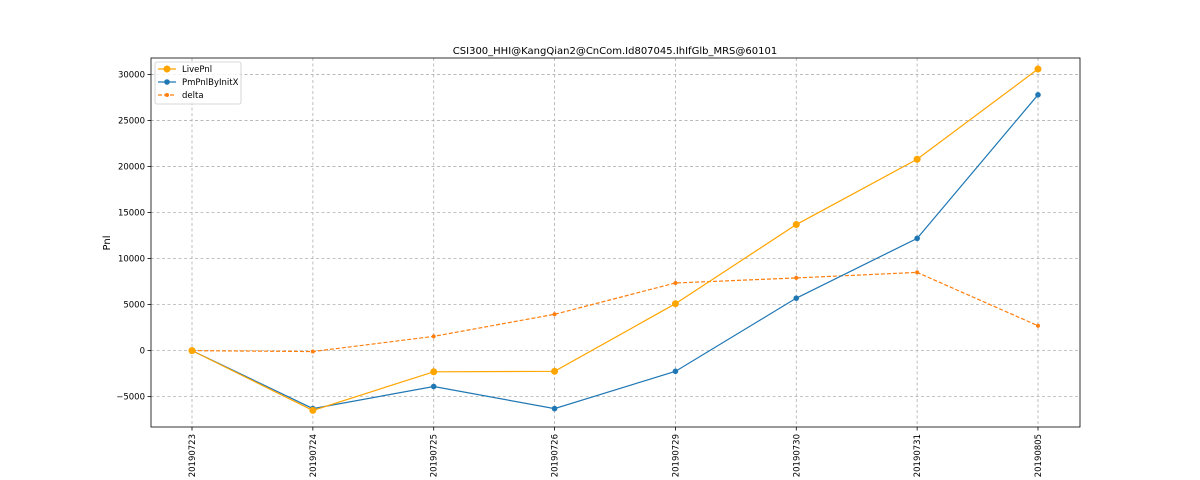 The image size is (1200, 480). Describe the element at coordinates (181, 96) in the screenshot. I see `legend-item-delta: delta` at that location.